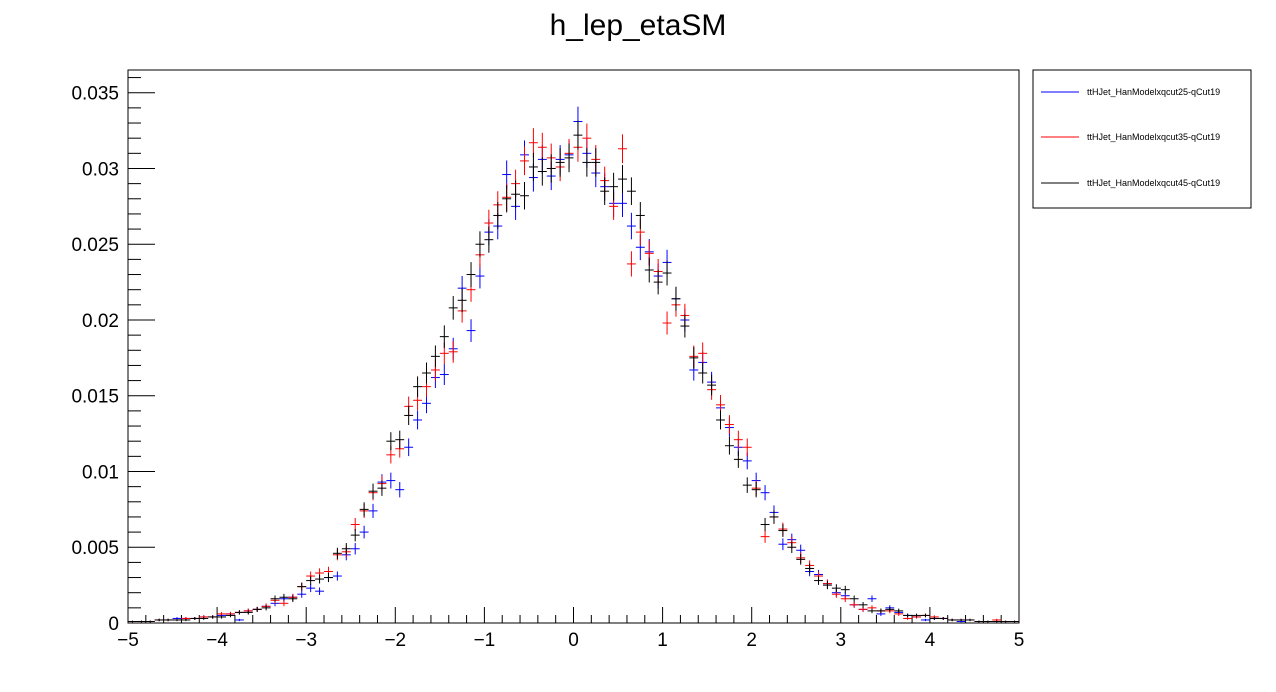  What do you see at coordinates (95, 548) in the screenshot?
I see `y-tick-label: 0.005` at bounding box center [95, 548].